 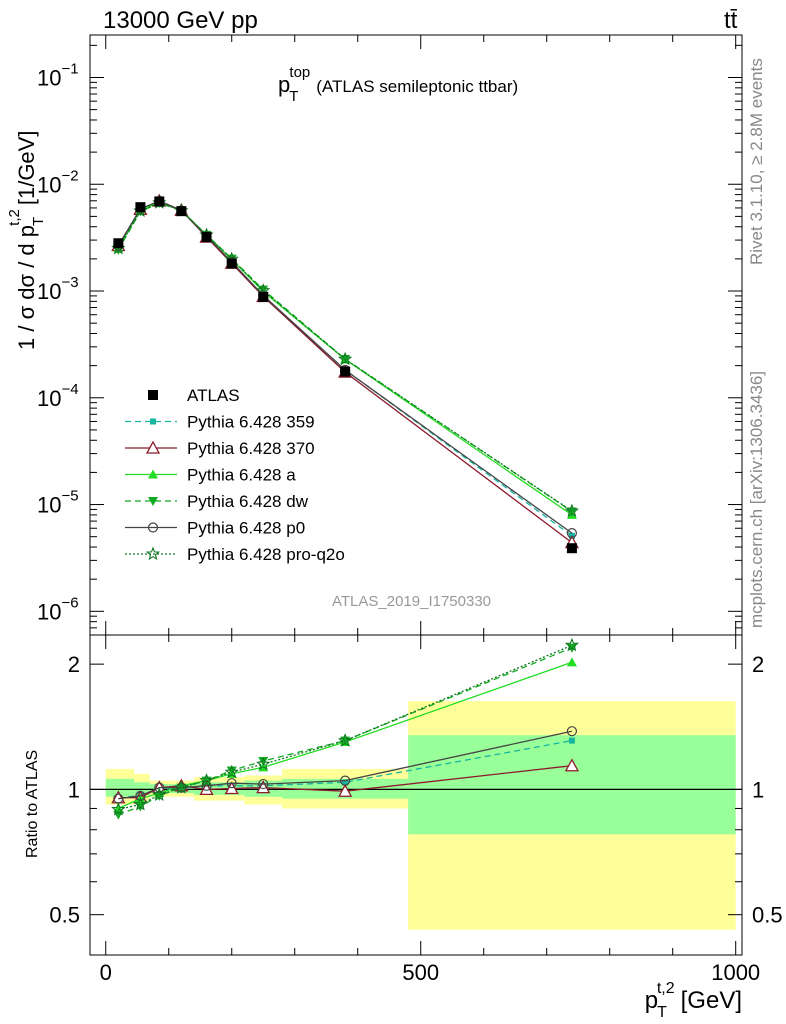 I want to click on legend-label: Pythia 6.428 370, so click(x=251, y=448).